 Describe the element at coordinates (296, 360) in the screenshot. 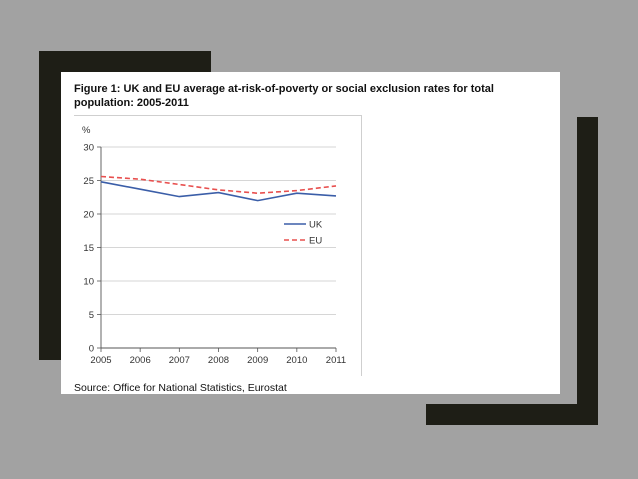

I see `x-tick-label: 2010` at that location.